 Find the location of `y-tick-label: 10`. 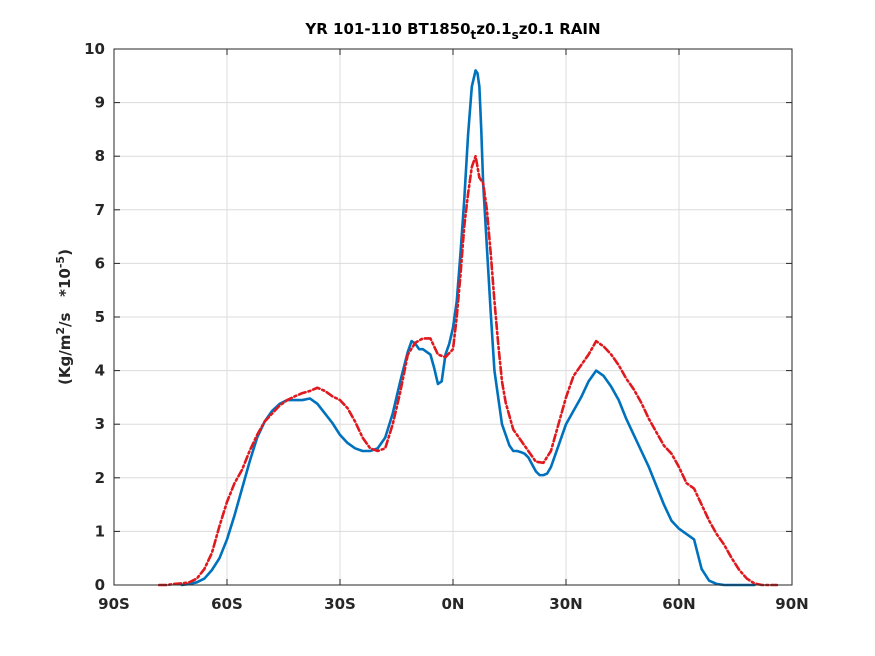

y-tick-label: 10 is located at coordinates (94, 49).